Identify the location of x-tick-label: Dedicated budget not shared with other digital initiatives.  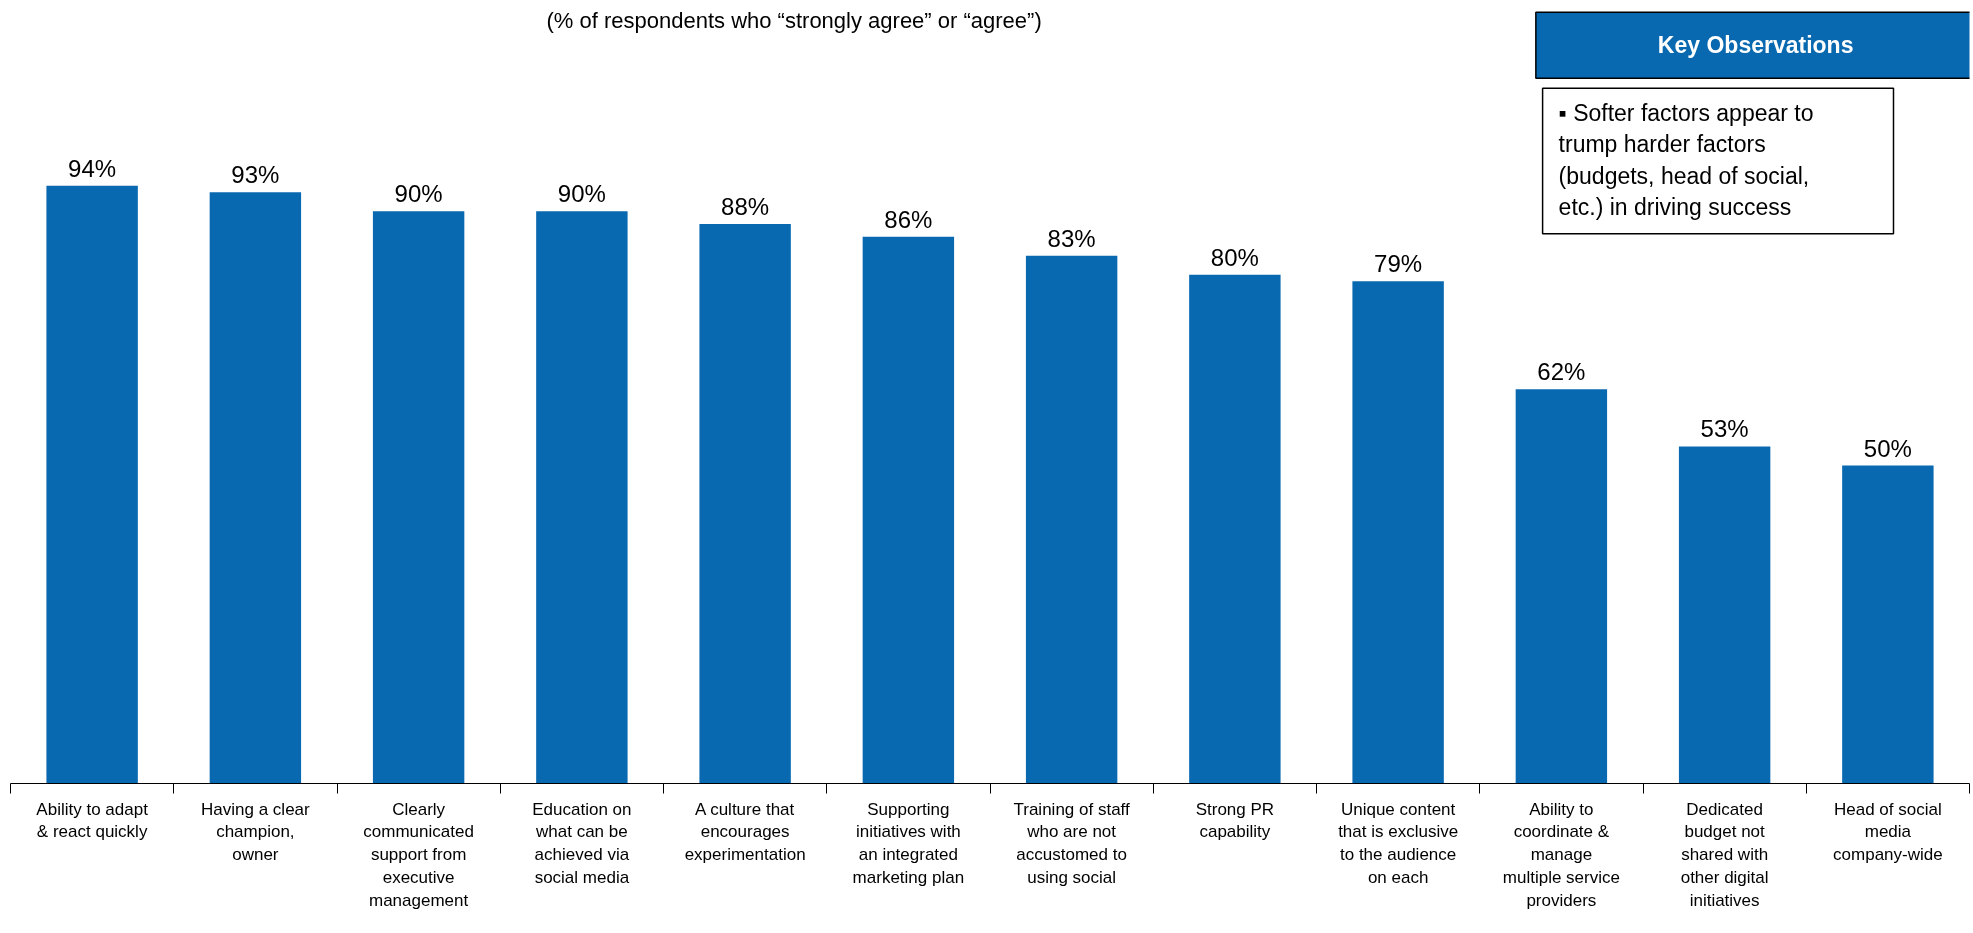
(1724, 854).